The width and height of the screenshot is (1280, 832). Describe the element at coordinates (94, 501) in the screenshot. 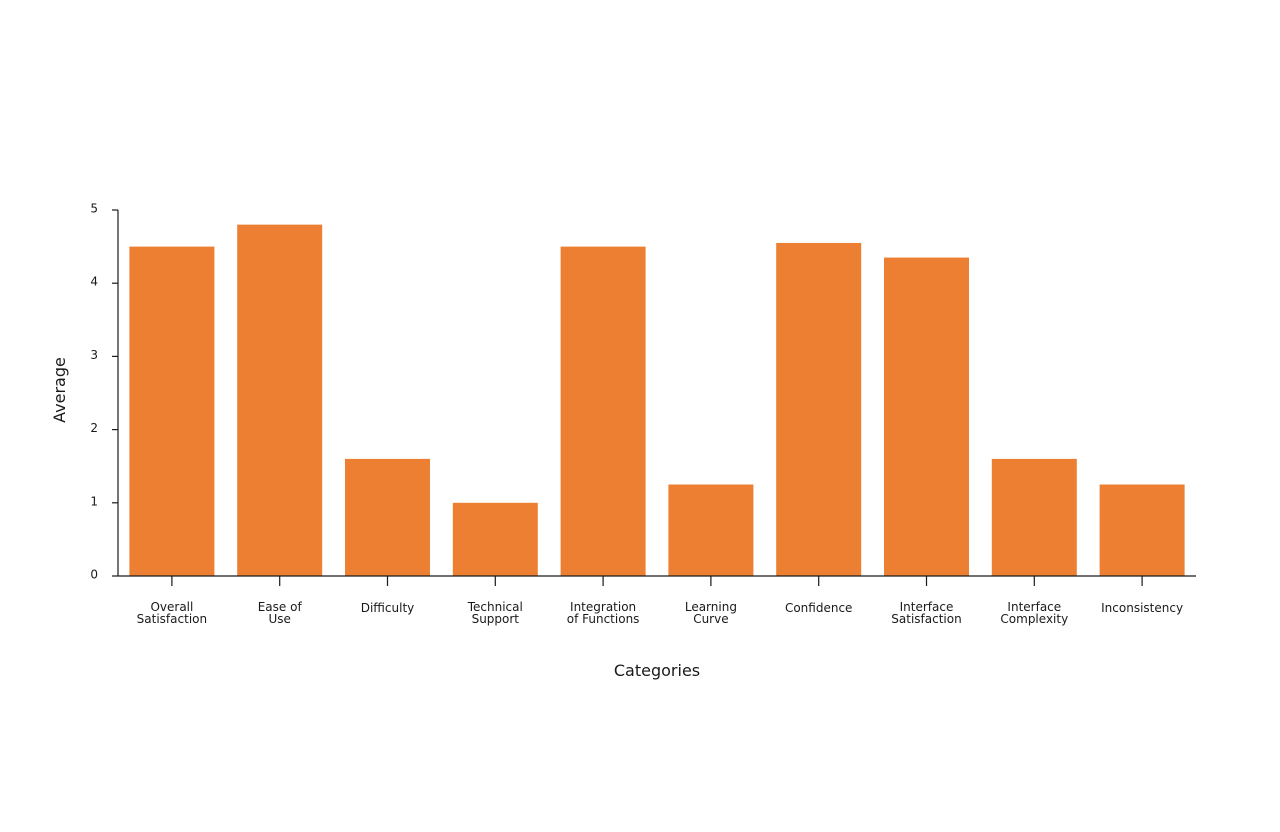

I see `y-tick-label: 1` at that location.